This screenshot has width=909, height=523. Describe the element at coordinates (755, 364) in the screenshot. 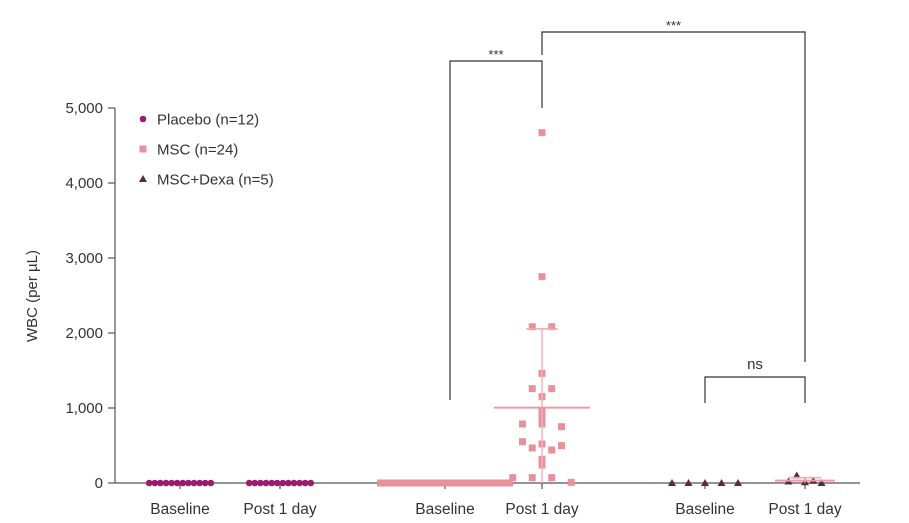

I see `significance-label: ns` at that location.